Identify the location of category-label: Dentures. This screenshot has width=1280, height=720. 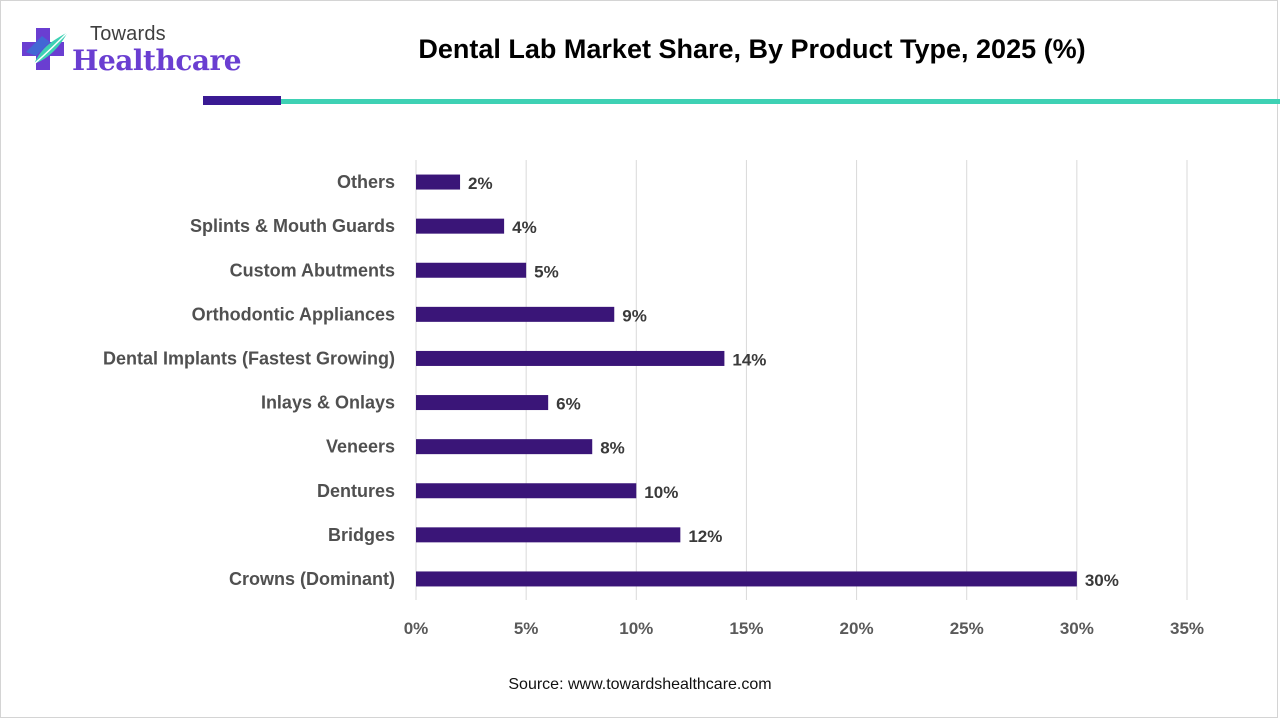
(356, 491).